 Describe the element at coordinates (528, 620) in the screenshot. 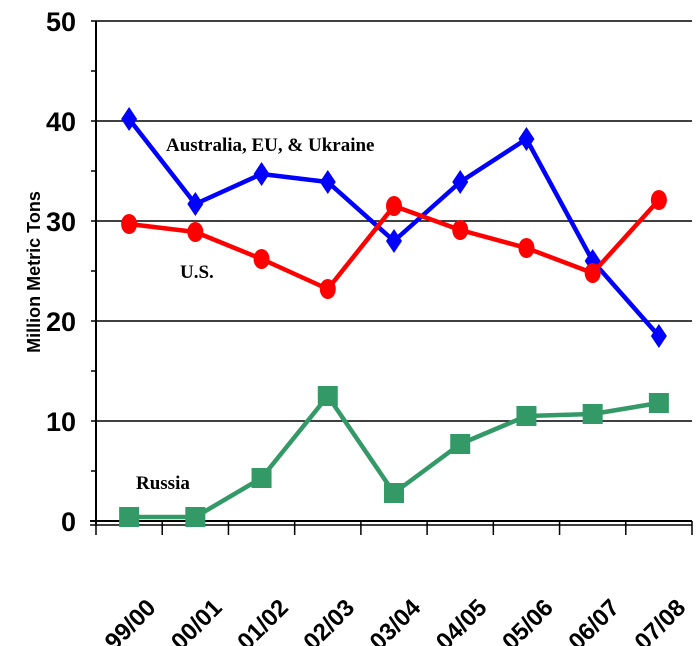

I see `x-tick-label: 05/06` at that location.